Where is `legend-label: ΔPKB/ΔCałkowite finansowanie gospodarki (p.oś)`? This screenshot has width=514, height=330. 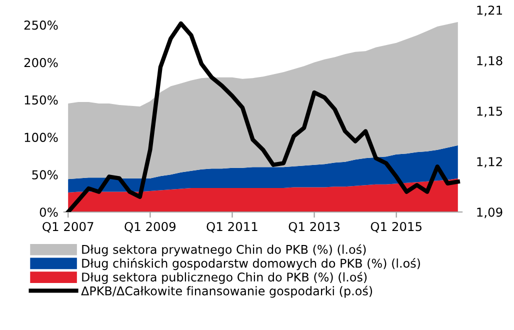
legend-label: ΔPKB/ΔCałkowite finansowanie gospodarki (p.oś) is located at coordinates (226, 292).